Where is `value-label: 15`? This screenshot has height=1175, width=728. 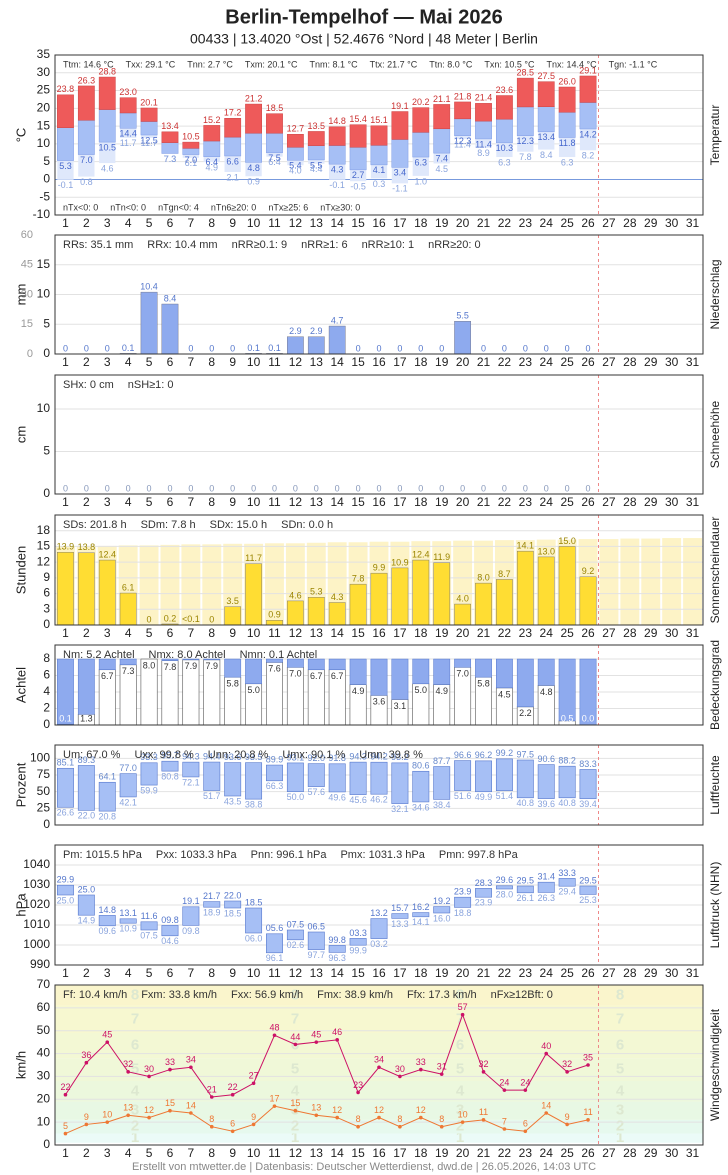
value-label: 15 is located at coordinates (170, 1103).